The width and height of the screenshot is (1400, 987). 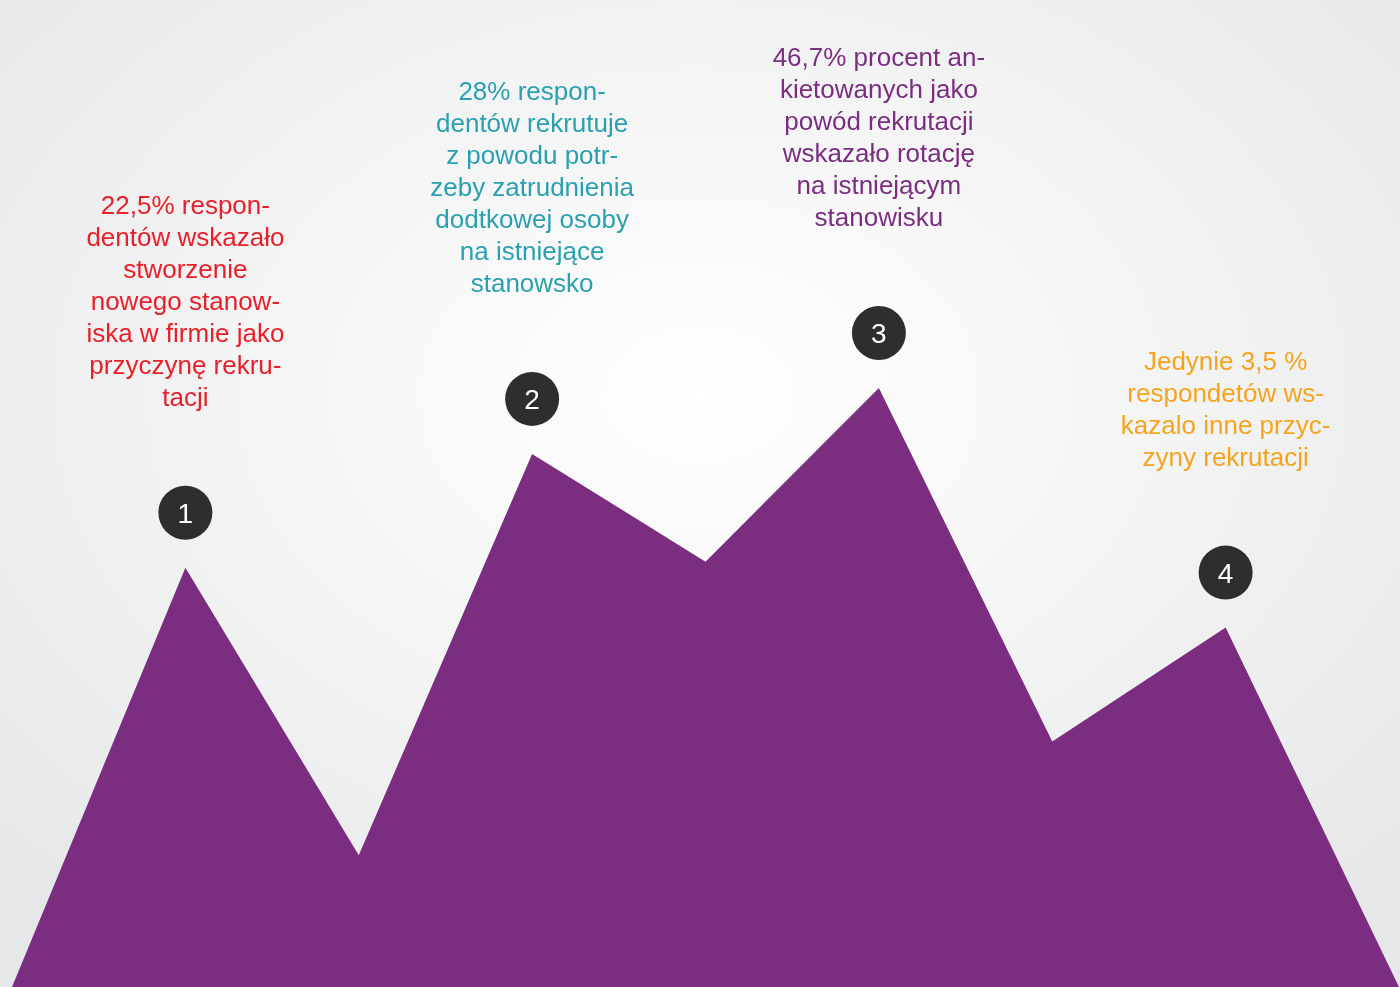 What do you see at coordinates (1225, 573) in the screenshot?
I see `x-tick-label: 4` at bounding box center [1225, 573].